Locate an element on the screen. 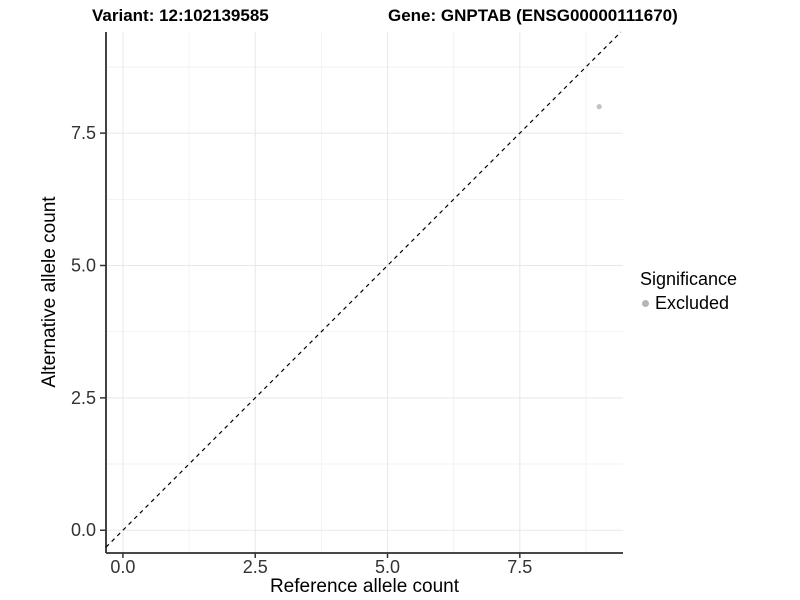  excluded-point-icon is located at coordinates (645, 303).